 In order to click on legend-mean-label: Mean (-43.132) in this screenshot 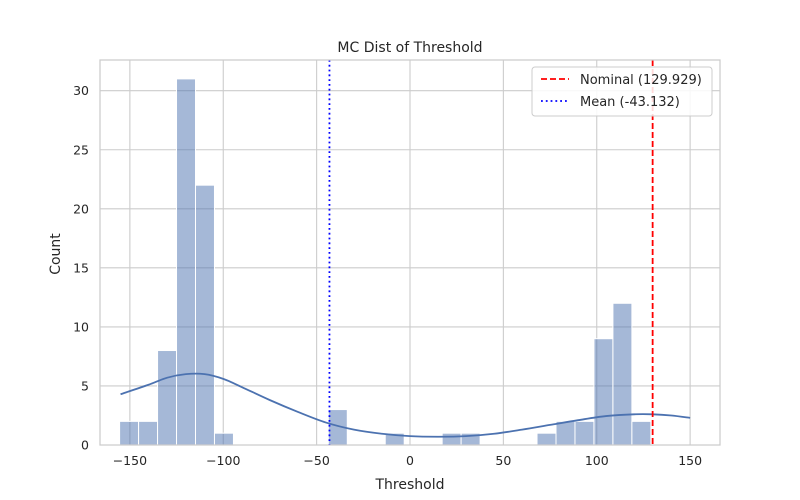, I will do `click(630, 102)`.